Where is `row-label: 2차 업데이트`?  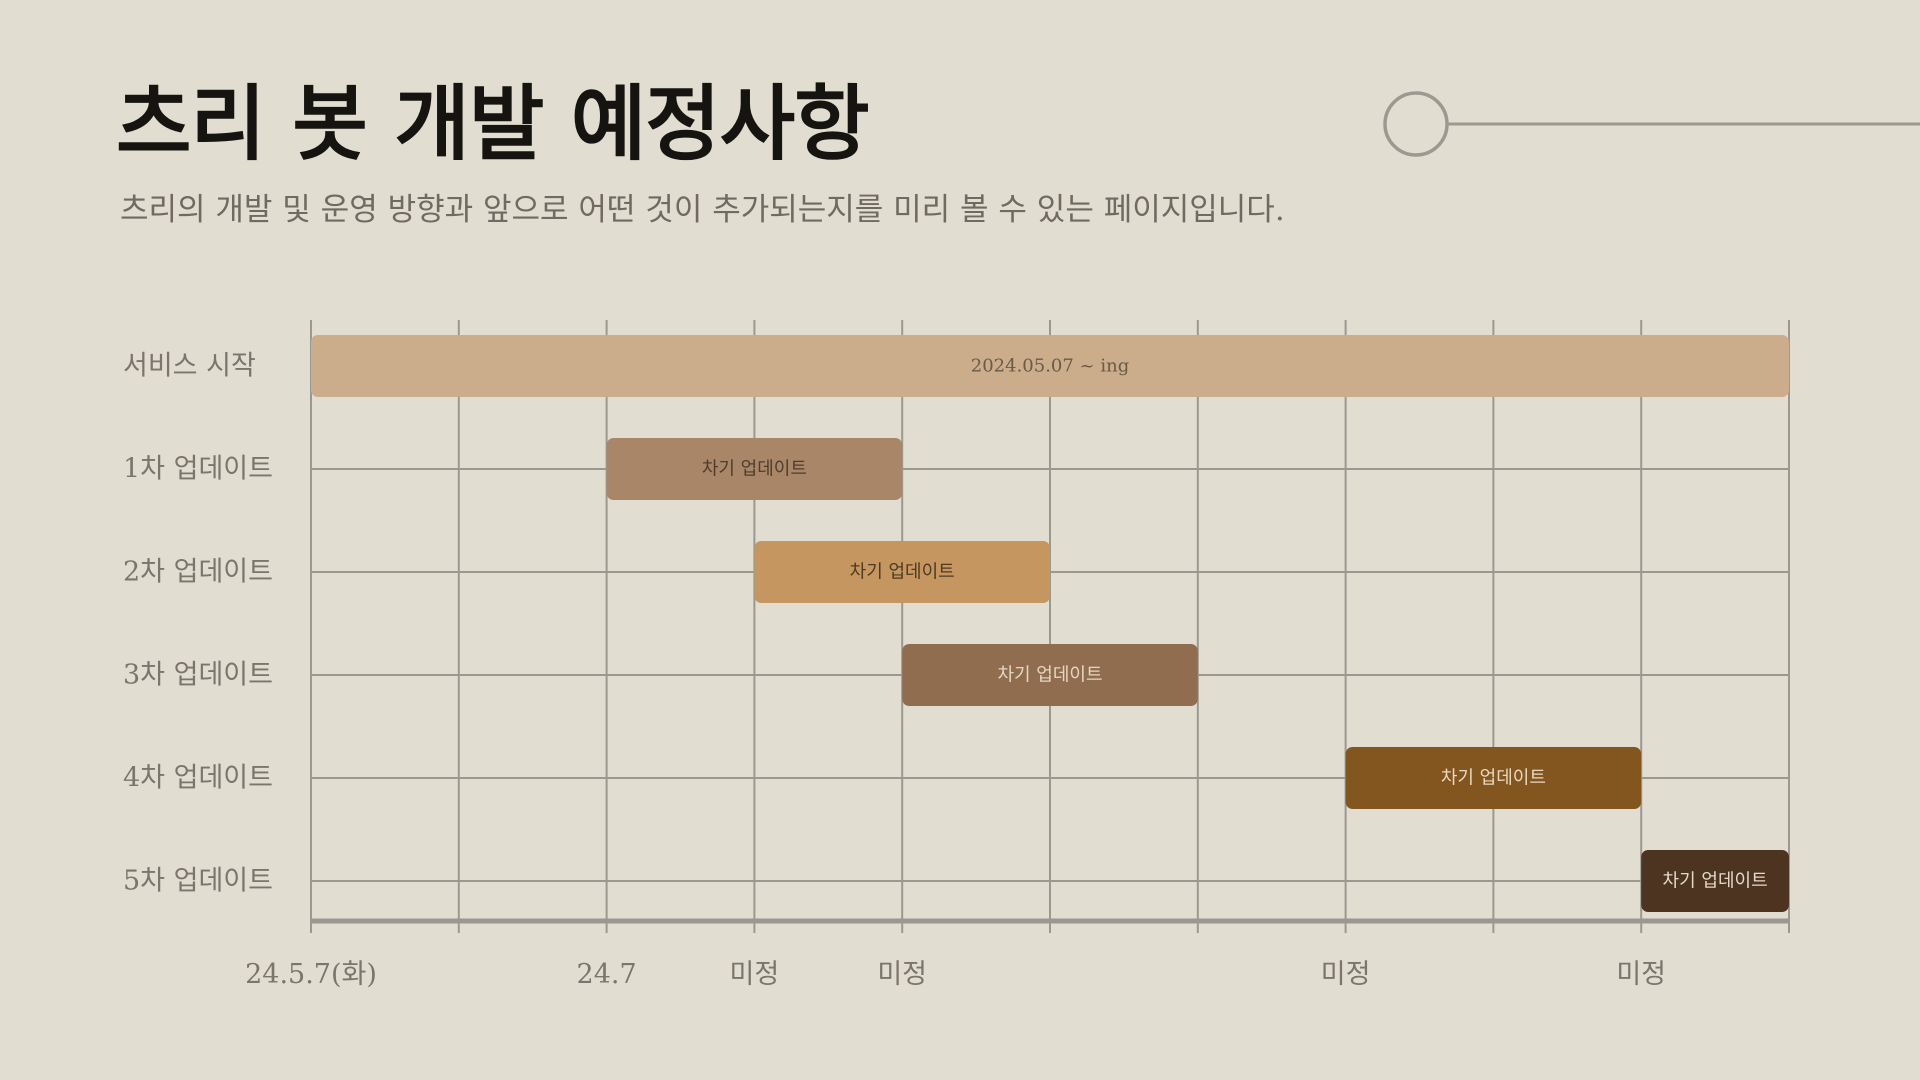
row-label: 2차 업데이트 is located at coordinates (198, 572).